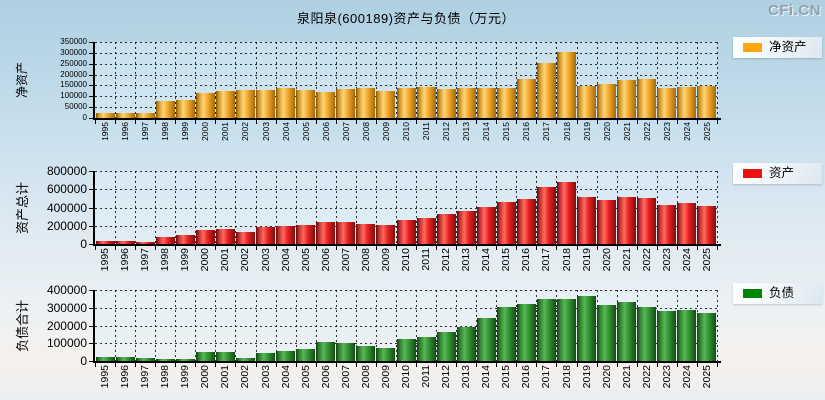 The image size is (825, 400). Describe the element at coordinates (566, 377) in the screenshot. I see `x-tick-label-2018: 2018` at that location.